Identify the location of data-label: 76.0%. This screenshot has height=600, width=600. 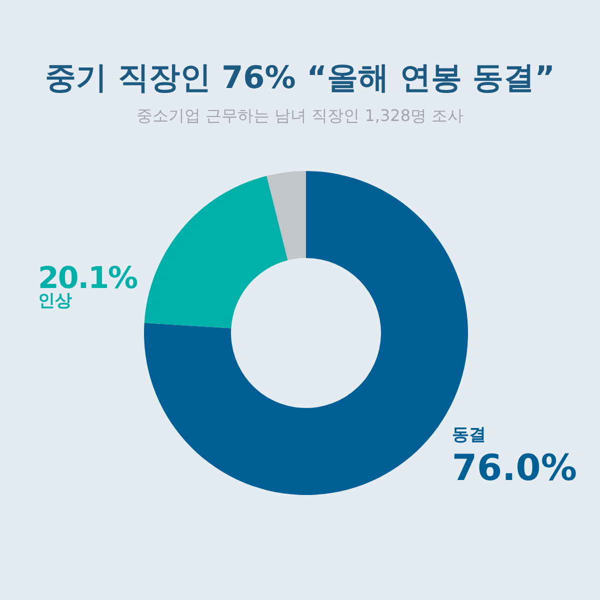
(514, 468).